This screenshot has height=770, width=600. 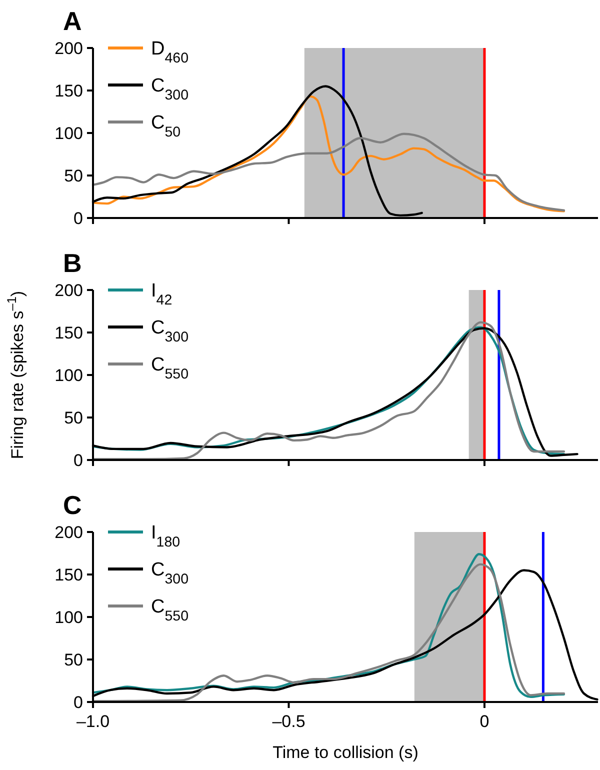 I want to click on legend-label: I$_{42}$, so click(x=161, y=294).